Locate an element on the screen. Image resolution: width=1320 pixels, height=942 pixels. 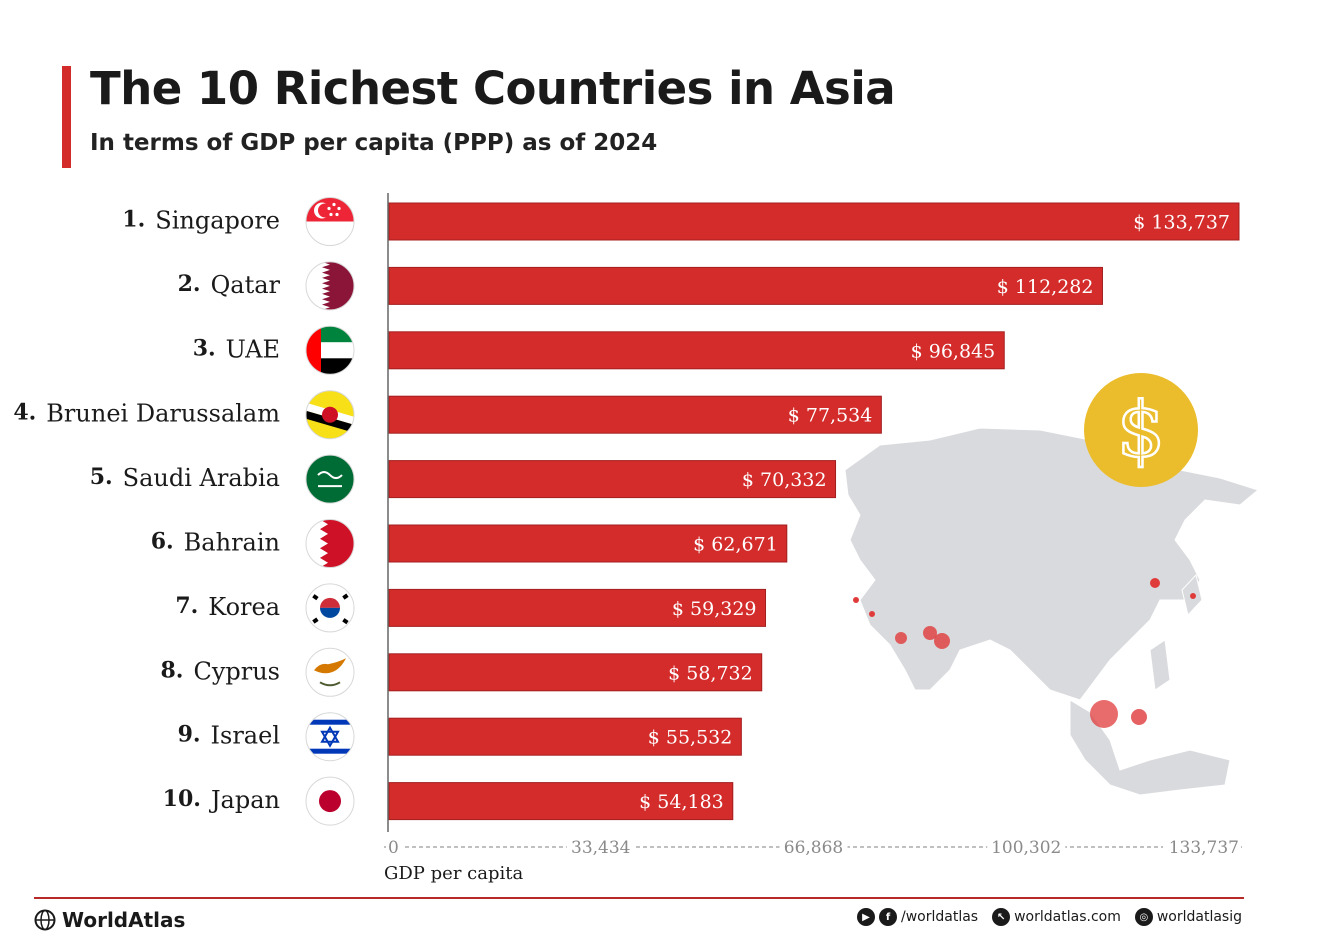
title-accent-bar is located at coordinates (66, 117).